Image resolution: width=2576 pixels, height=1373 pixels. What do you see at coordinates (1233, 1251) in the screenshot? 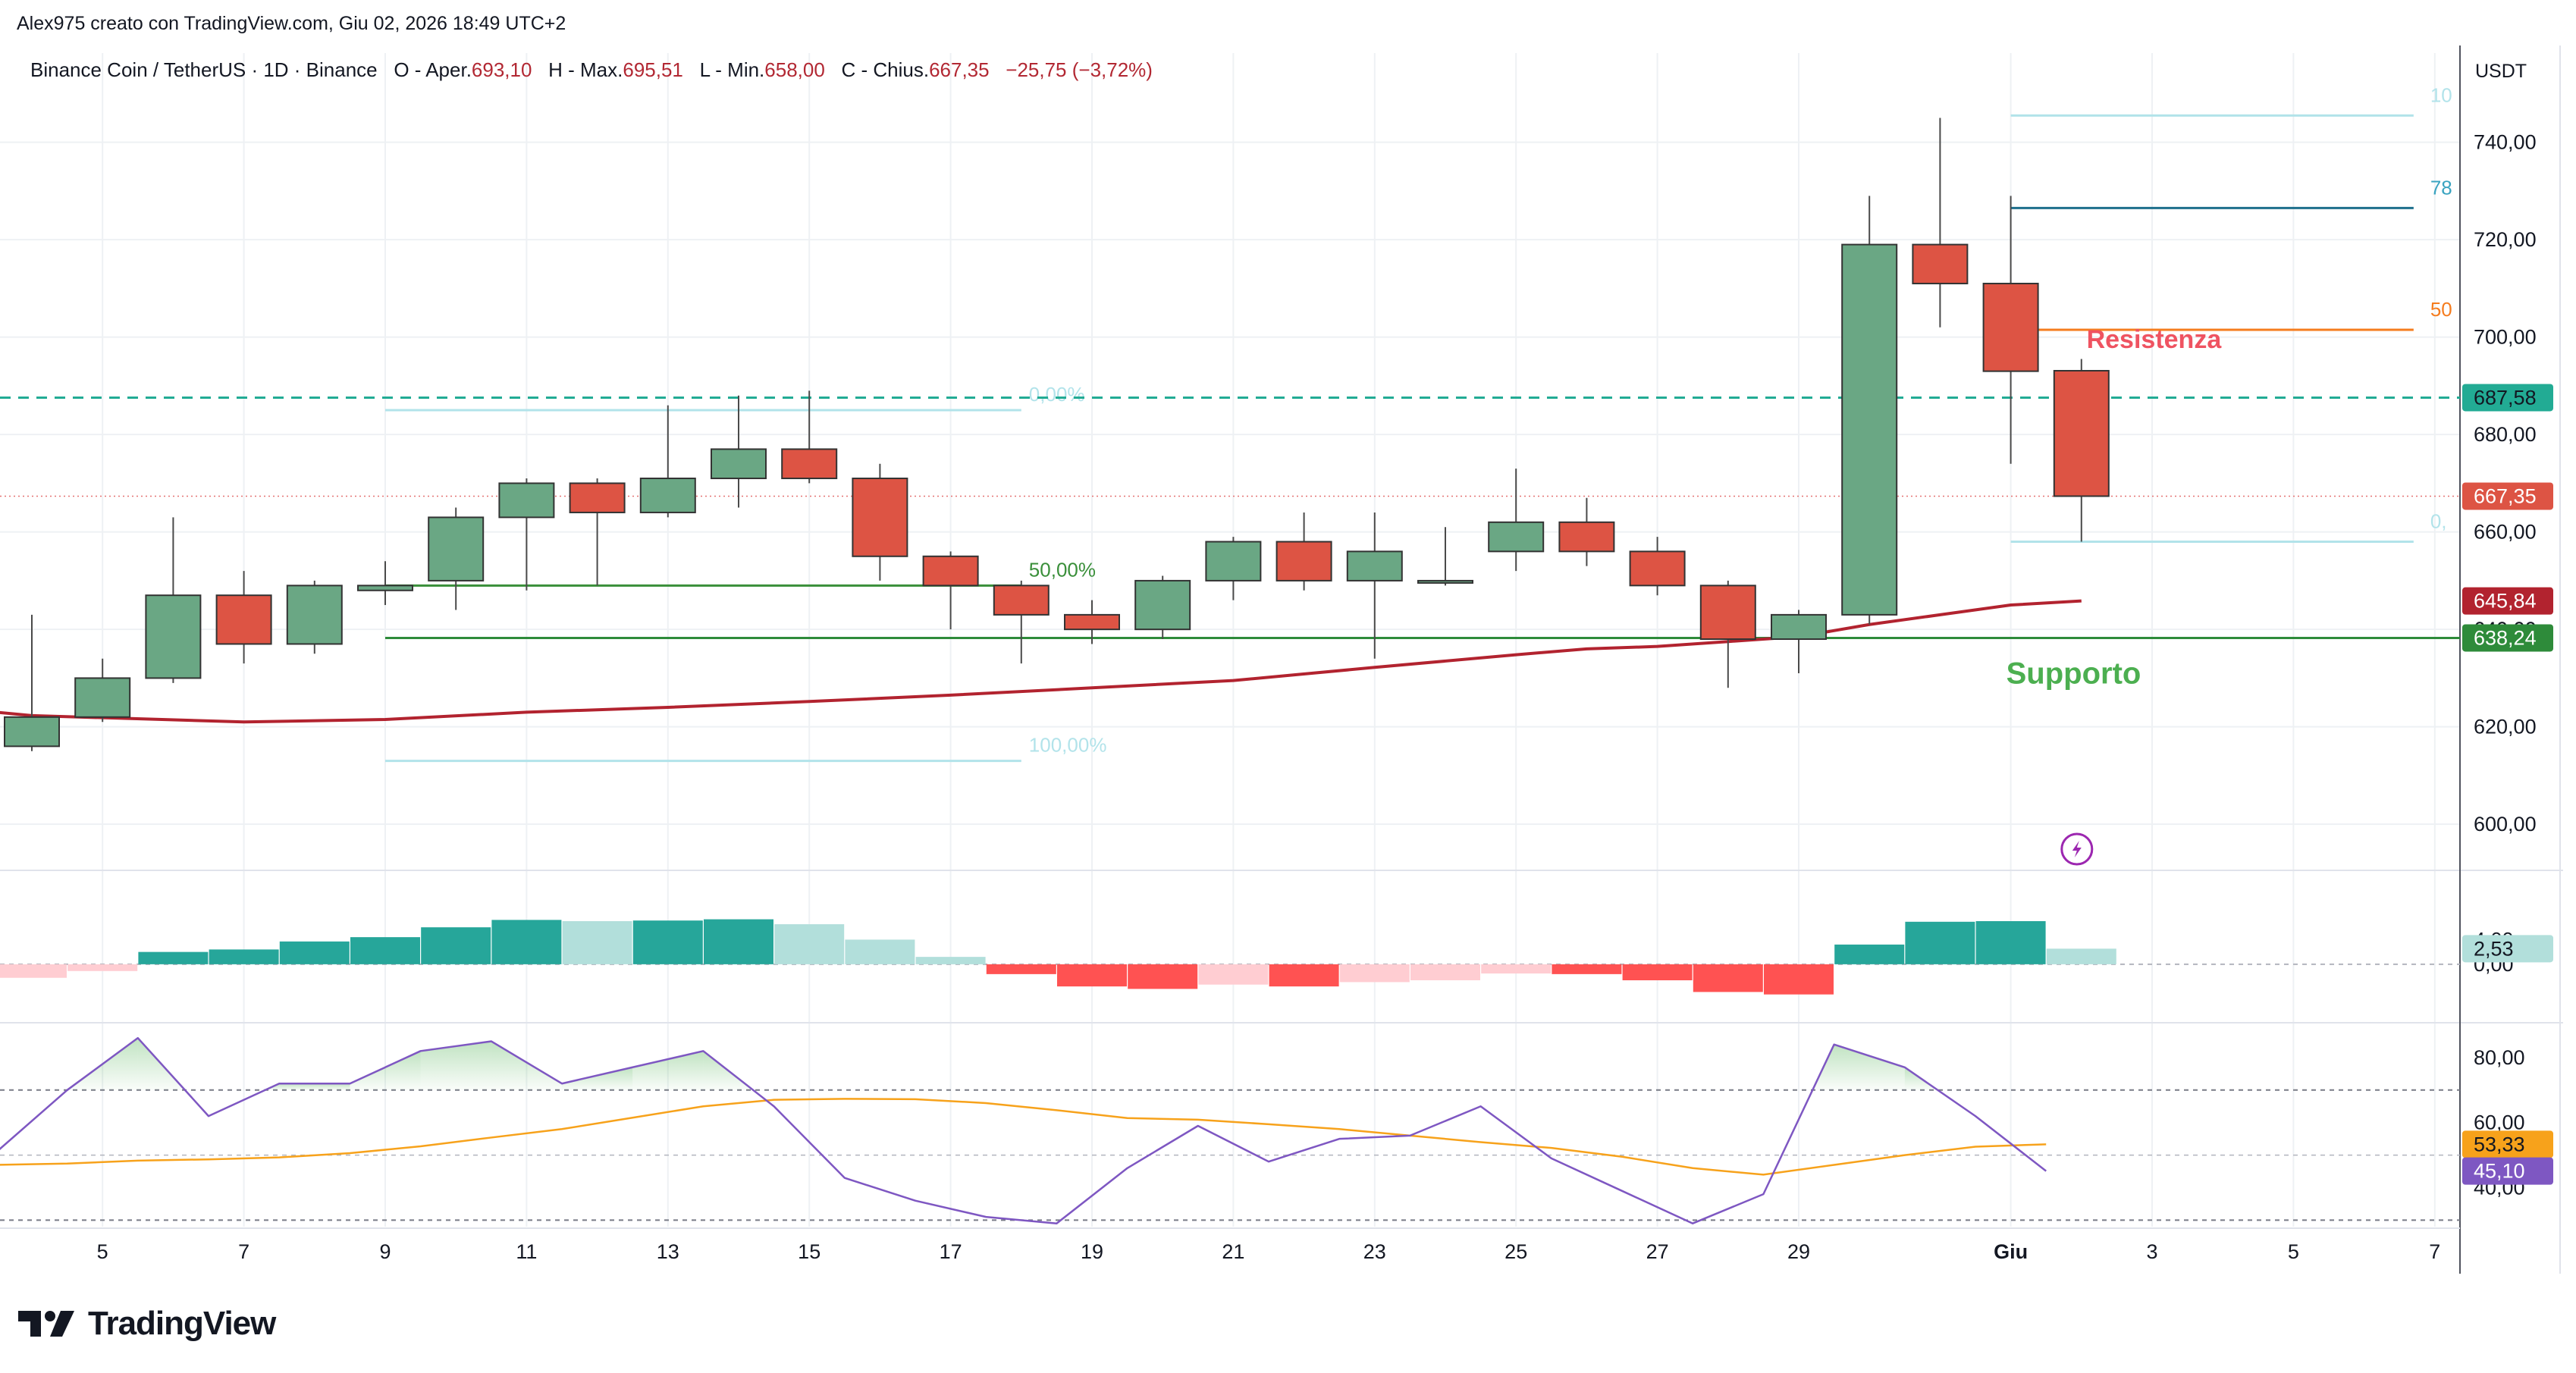
I see `time-tick-label: 21` at bounding box center [1233, 1251].